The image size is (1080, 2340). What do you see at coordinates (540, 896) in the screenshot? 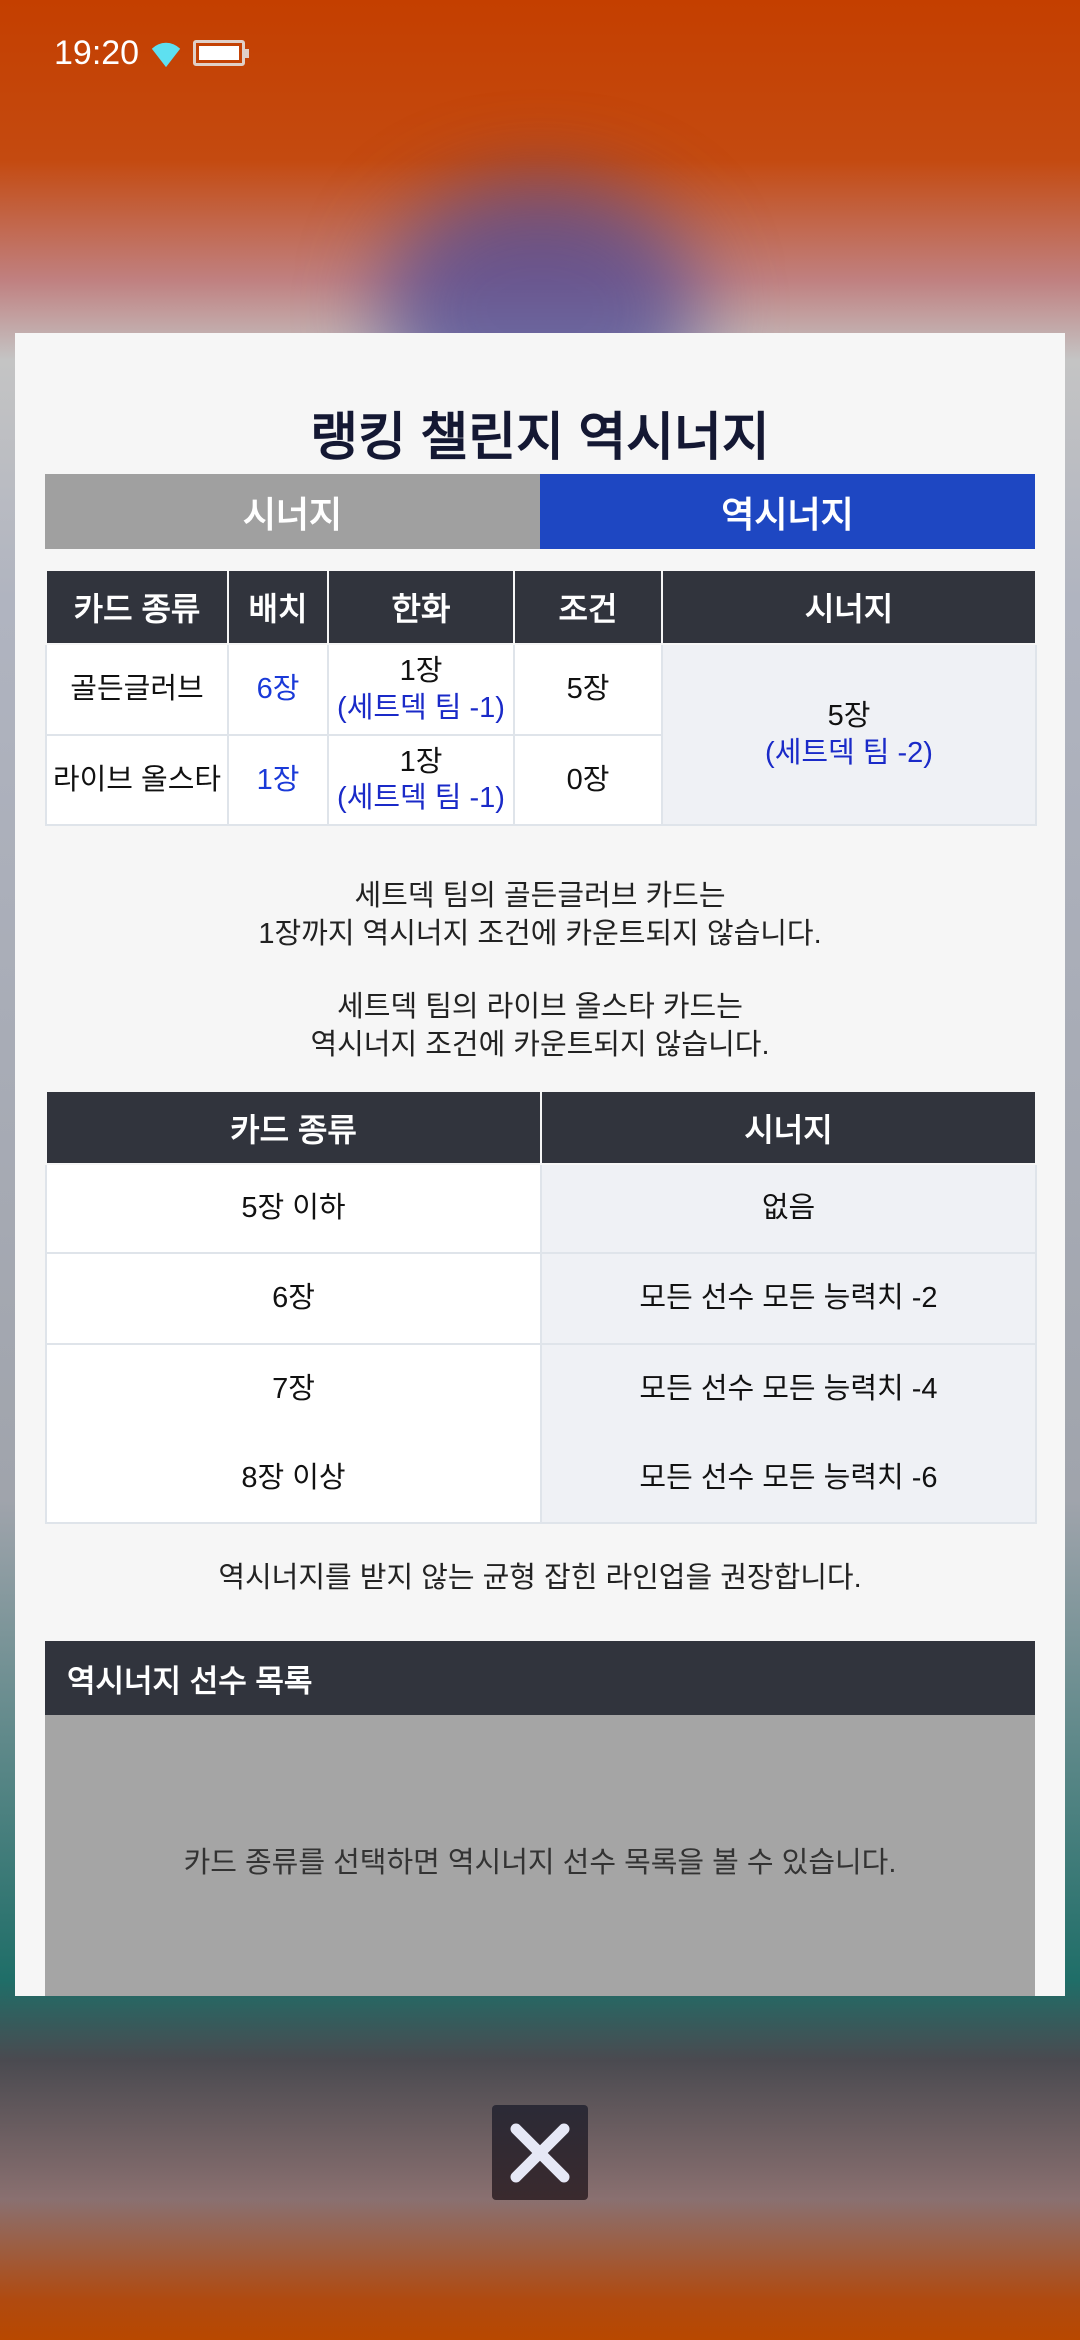
I see `note-line: 세트덱 팀의 골든글러브 카드는` at bounding box center [540, 896].